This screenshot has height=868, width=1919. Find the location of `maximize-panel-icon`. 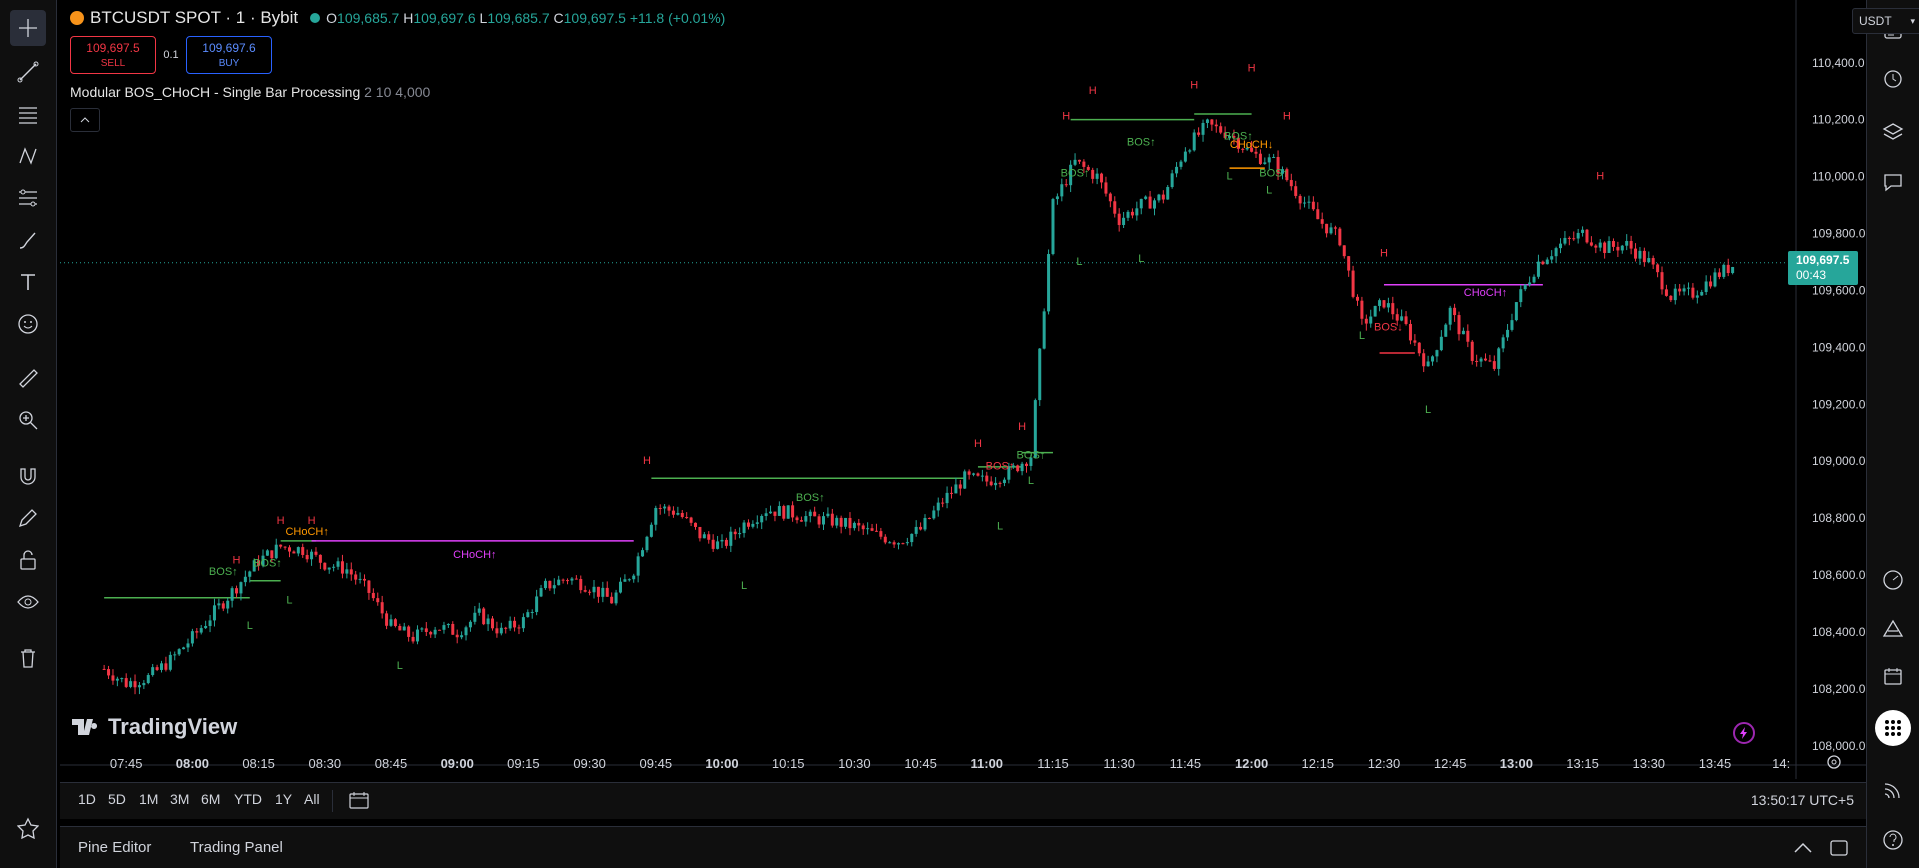

maximize-panel-icon is located at coordinates (1839, 850).